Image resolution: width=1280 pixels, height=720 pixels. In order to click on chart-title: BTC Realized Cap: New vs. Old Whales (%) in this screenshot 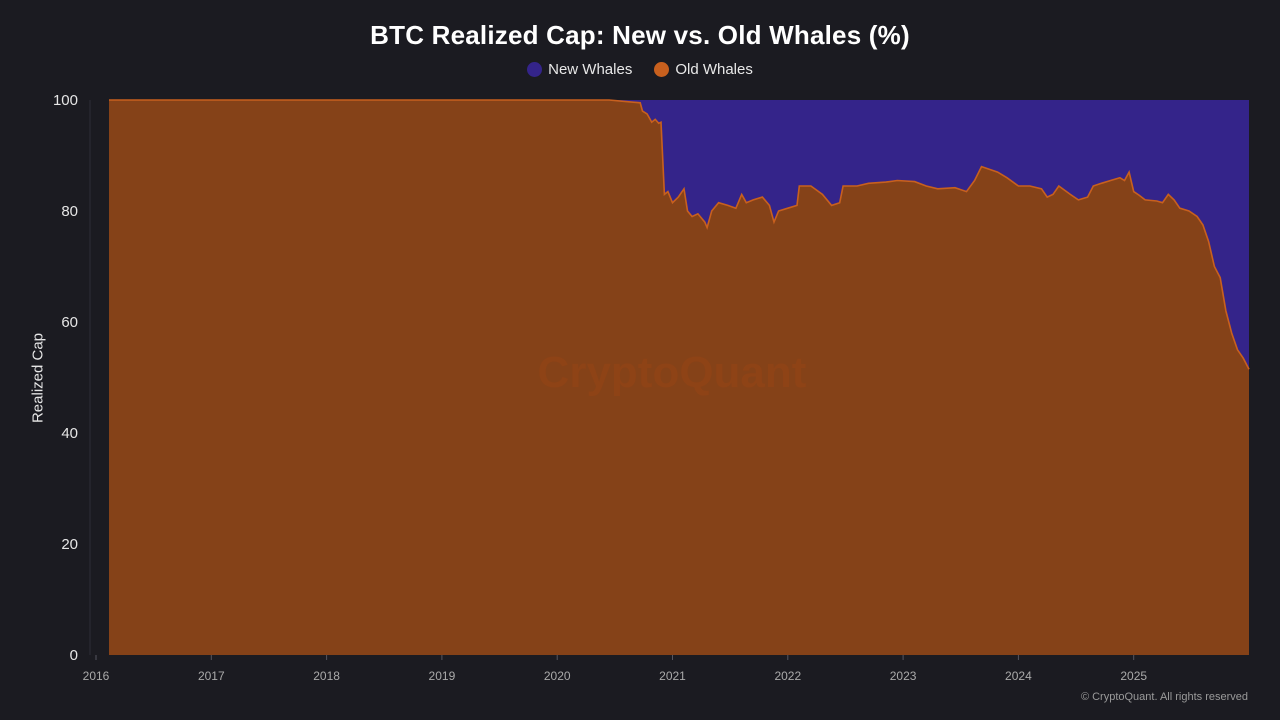, I will do `click(640, 35)`.